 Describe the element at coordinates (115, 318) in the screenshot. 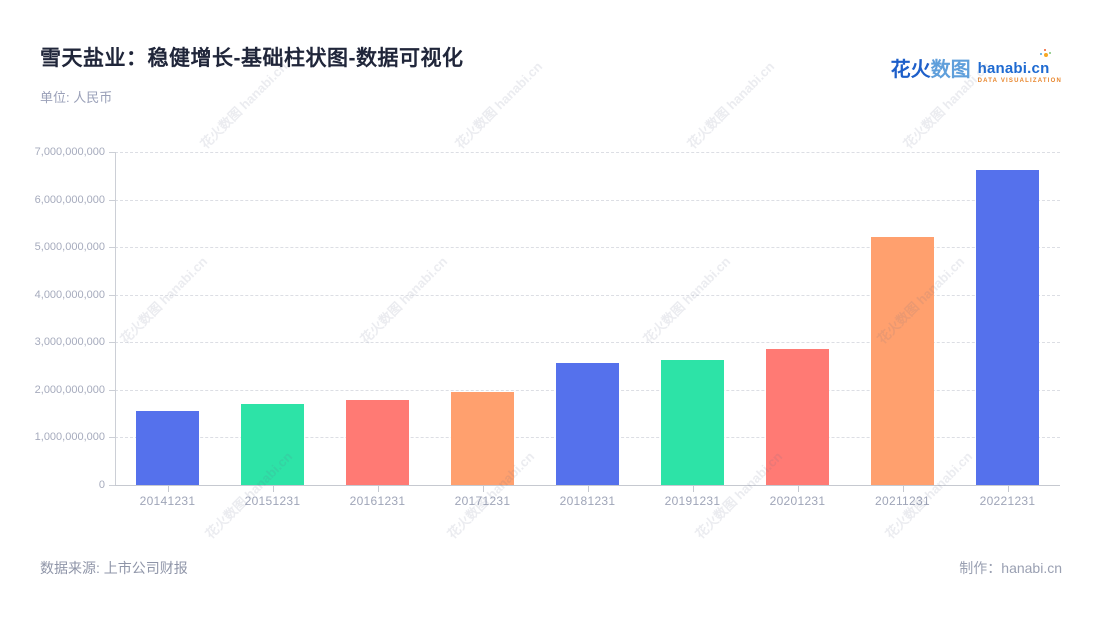

I see `y-axis-line` at that location.